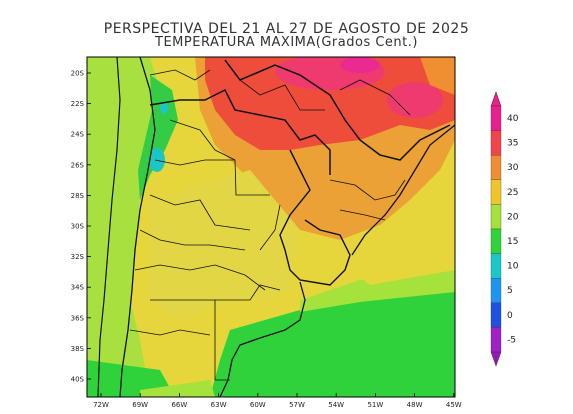  What do you see at coordinates (286, 42) in the screenshot?
I see `map-subtitle: TEMPERATURA MAXIMA(Grados Cent.)` at bounding box center [286, 42].